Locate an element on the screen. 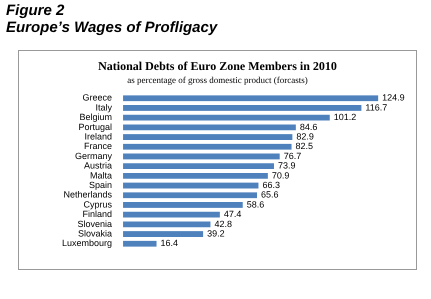 The width and height of the screenshot is (431, 299). text: Europe’s Wages of Profligacy is located at coordinates (112, 27).